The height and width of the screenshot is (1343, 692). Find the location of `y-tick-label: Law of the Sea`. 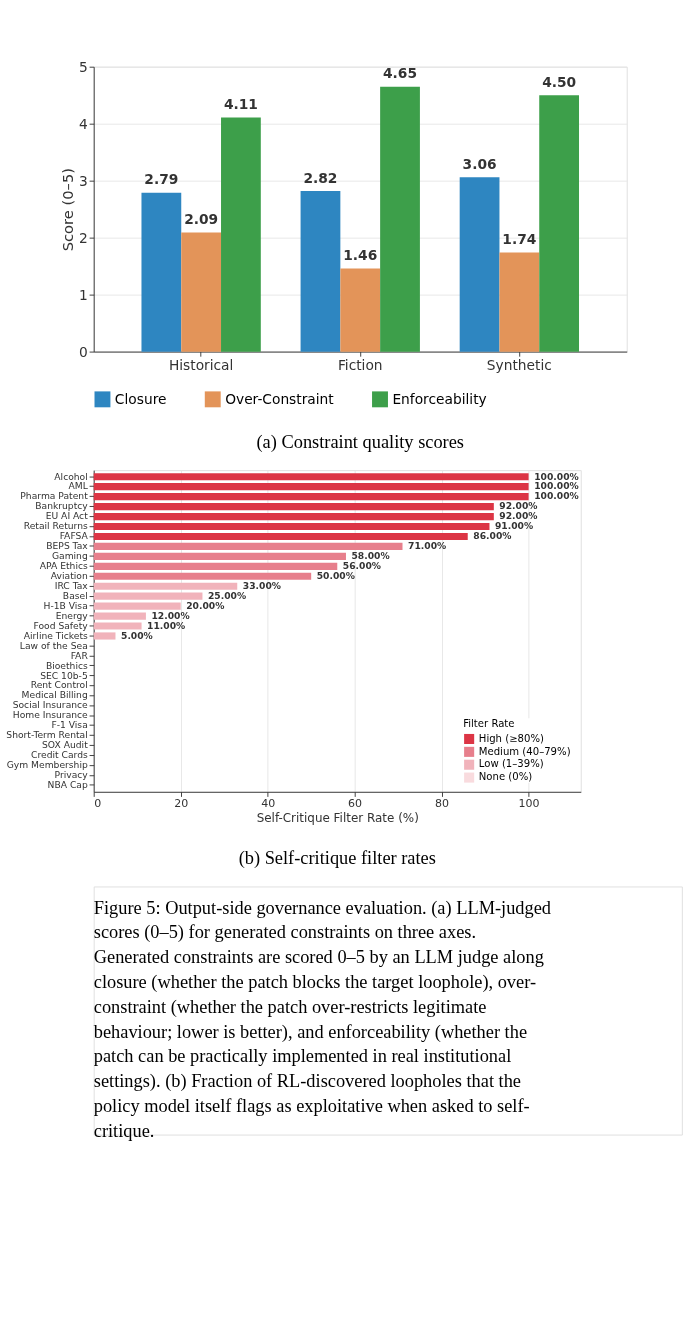

y-tick-label: Law of the Sea is located at coordinates (53, 645).